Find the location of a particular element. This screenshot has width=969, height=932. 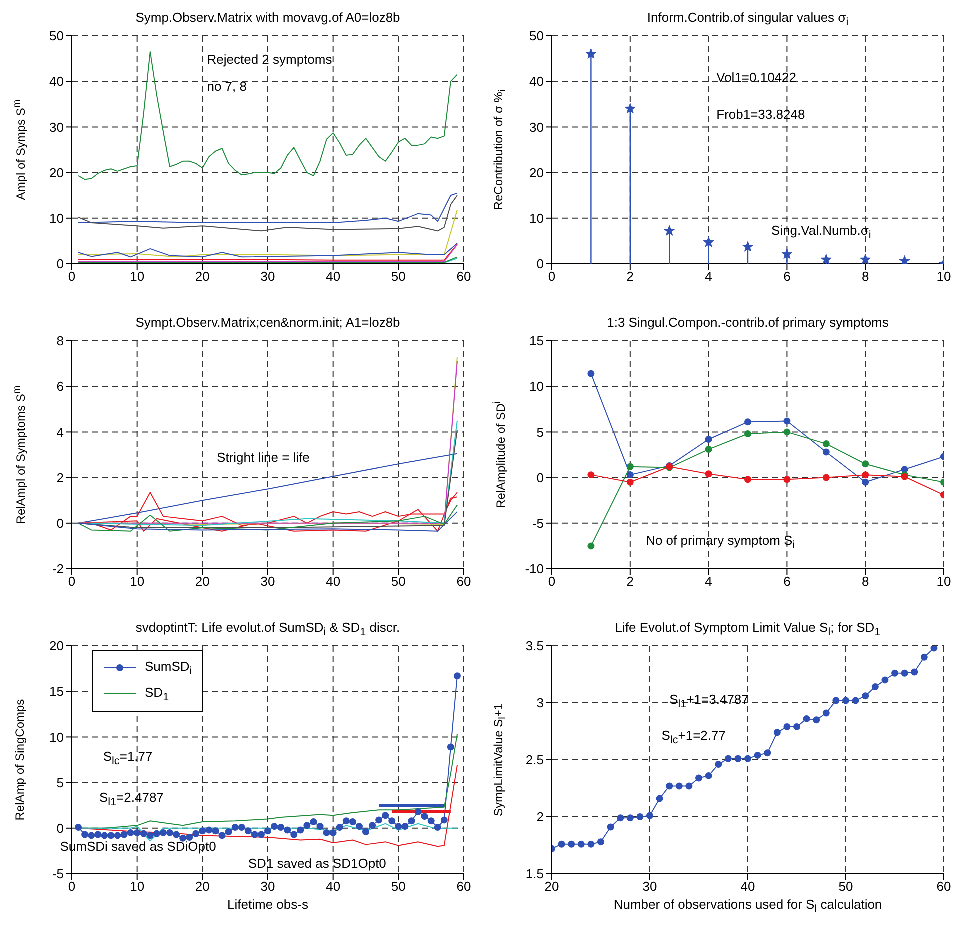

chart-title: Inform.Contrib.of singular values σ$_{i}$ is located at coordinates (748, 19).